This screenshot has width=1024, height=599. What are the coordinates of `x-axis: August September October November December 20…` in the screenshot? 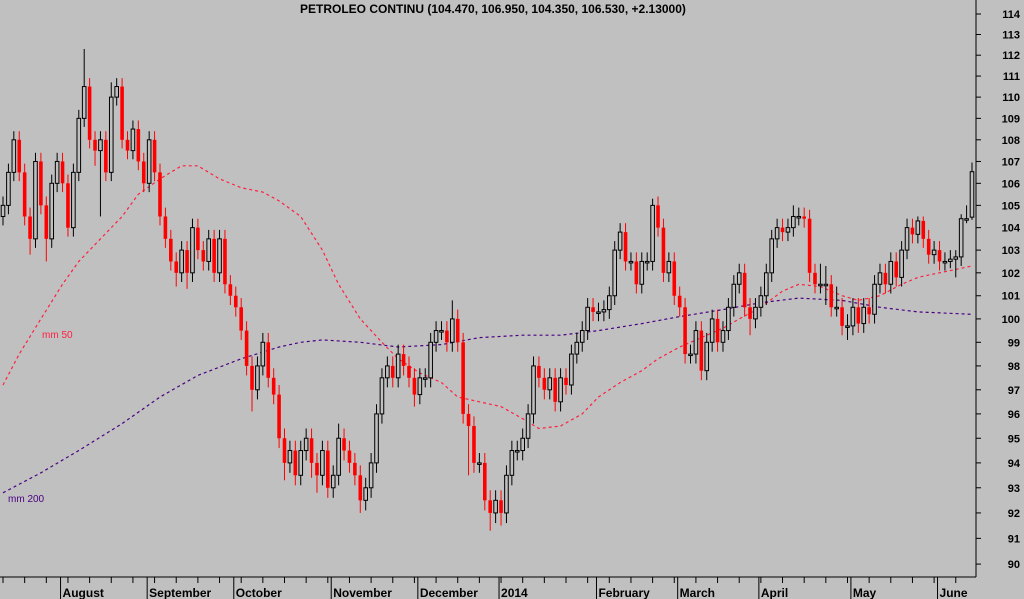 It's located at (488, 587).